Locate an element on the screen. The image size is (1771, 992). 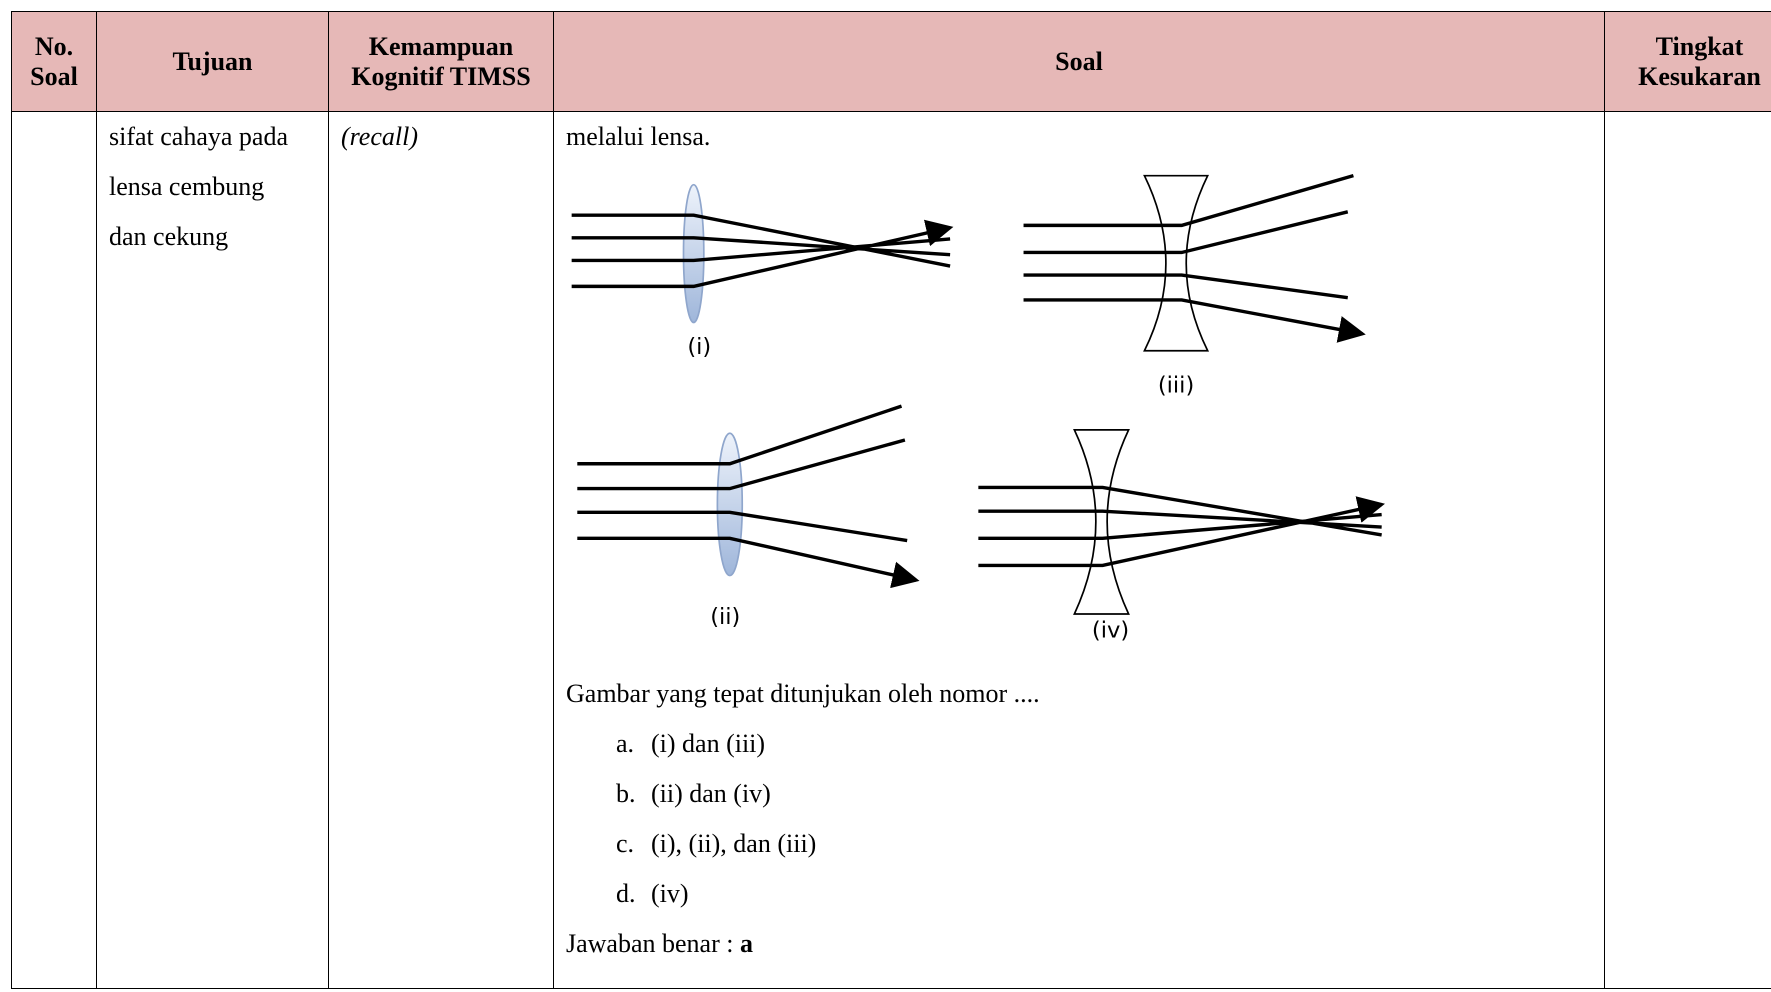
text: sifat cahaya pada is located at coordinates (199, 136).